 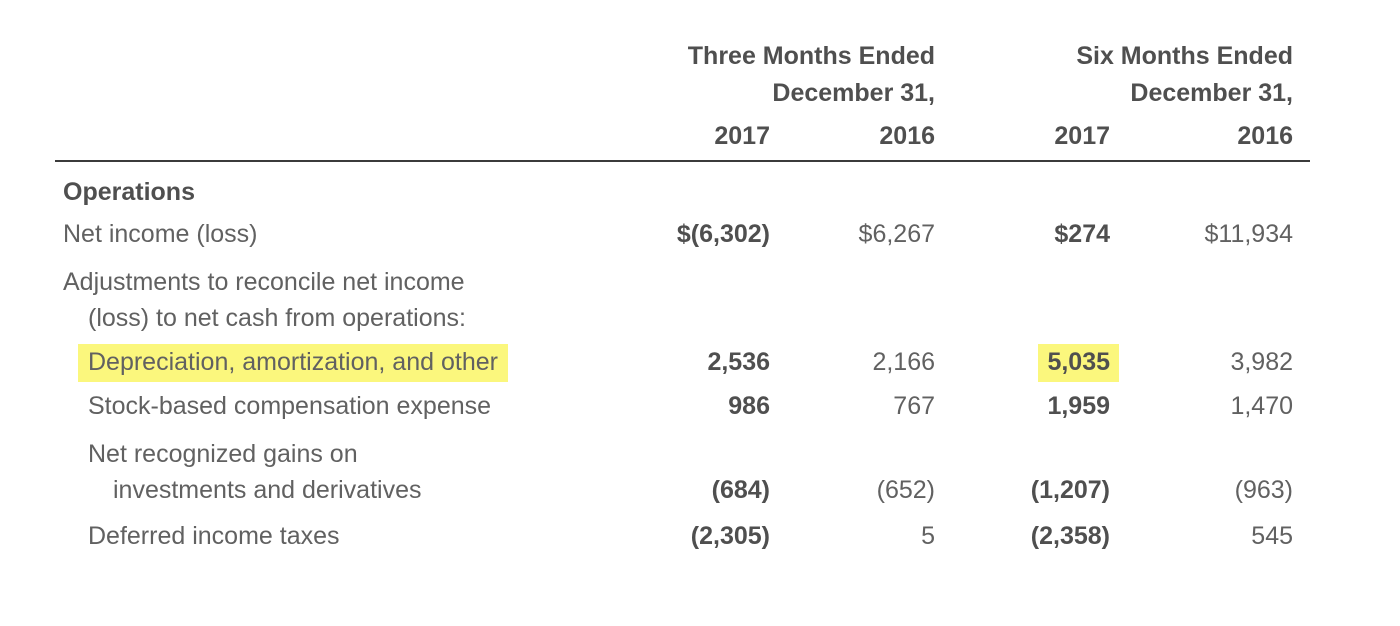 What do you see at coordinates (787, 75) in the screenshot?
I see `header-group-three-months: Three Months Ended December 31,` at bounding box center [787, 75].